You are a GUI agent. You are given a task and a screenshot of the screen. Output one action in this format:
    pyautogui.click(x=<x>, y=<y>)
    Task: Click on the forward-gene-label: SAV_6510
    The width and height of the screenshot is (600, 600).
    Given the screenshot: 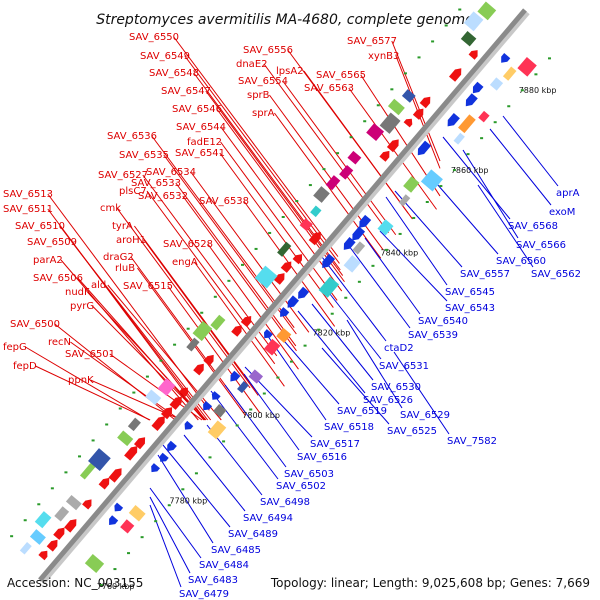 What is the action you would take?
    pyautogui.click(x=40, y=226)
    